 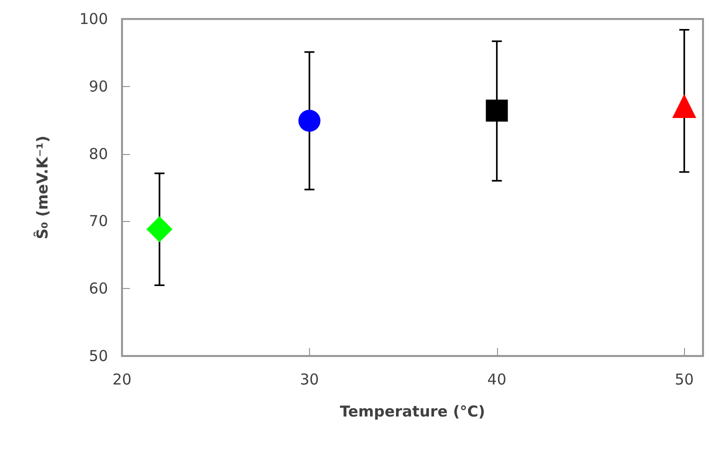 I want to click on x-axis-title: Temperature (°C), so click(x=413, y=411).